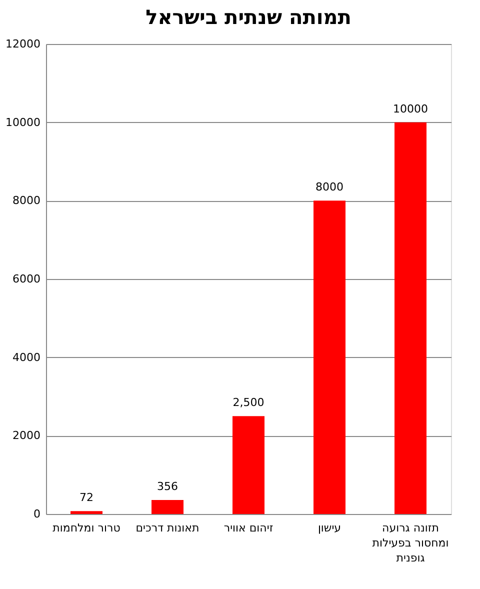  I want to click on y-tick-label: 0, so click(37, 514).